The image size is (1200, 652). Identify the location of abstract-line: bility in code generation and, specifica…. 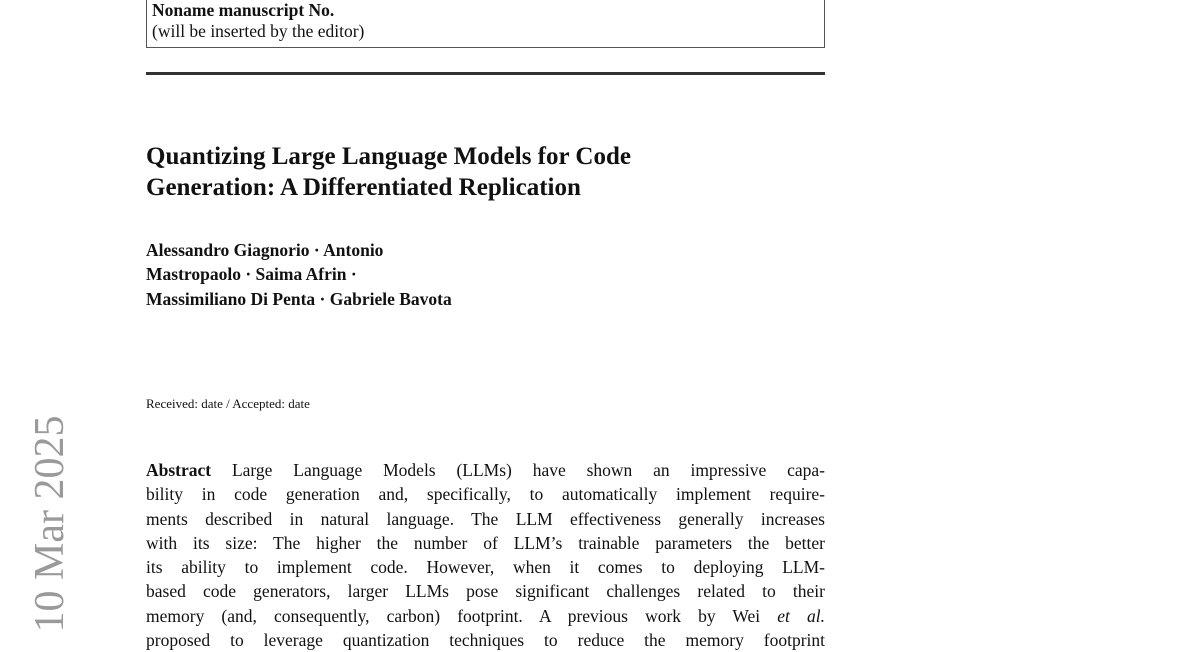
(485, 494).